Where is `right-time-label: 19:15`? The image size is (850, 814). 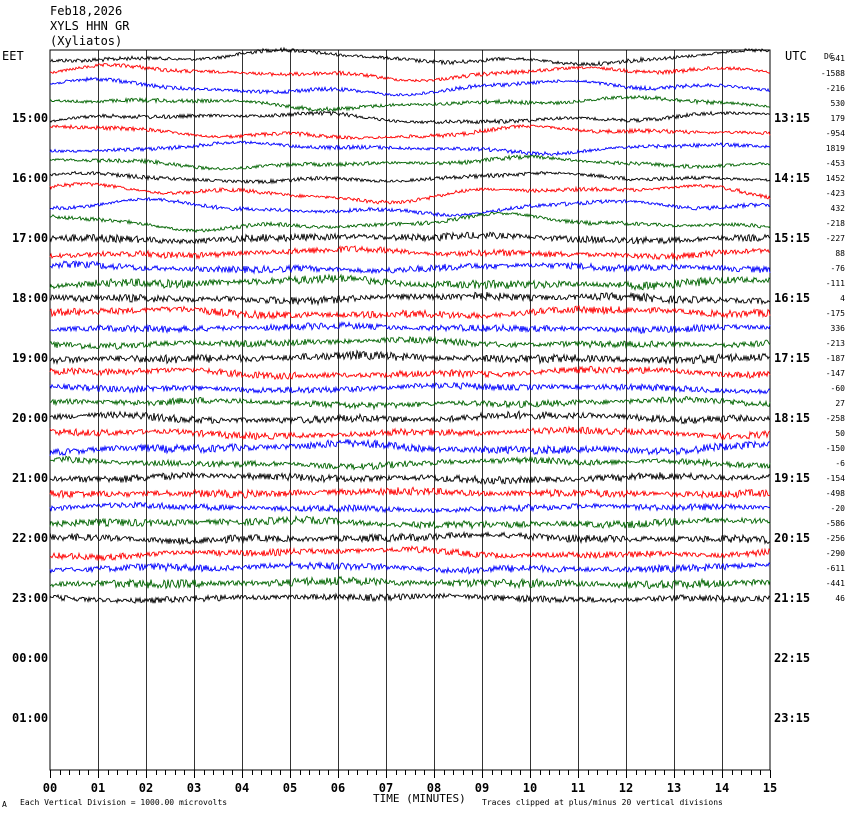 right-time-label: 19:15 is located at coordinates (792, 478).